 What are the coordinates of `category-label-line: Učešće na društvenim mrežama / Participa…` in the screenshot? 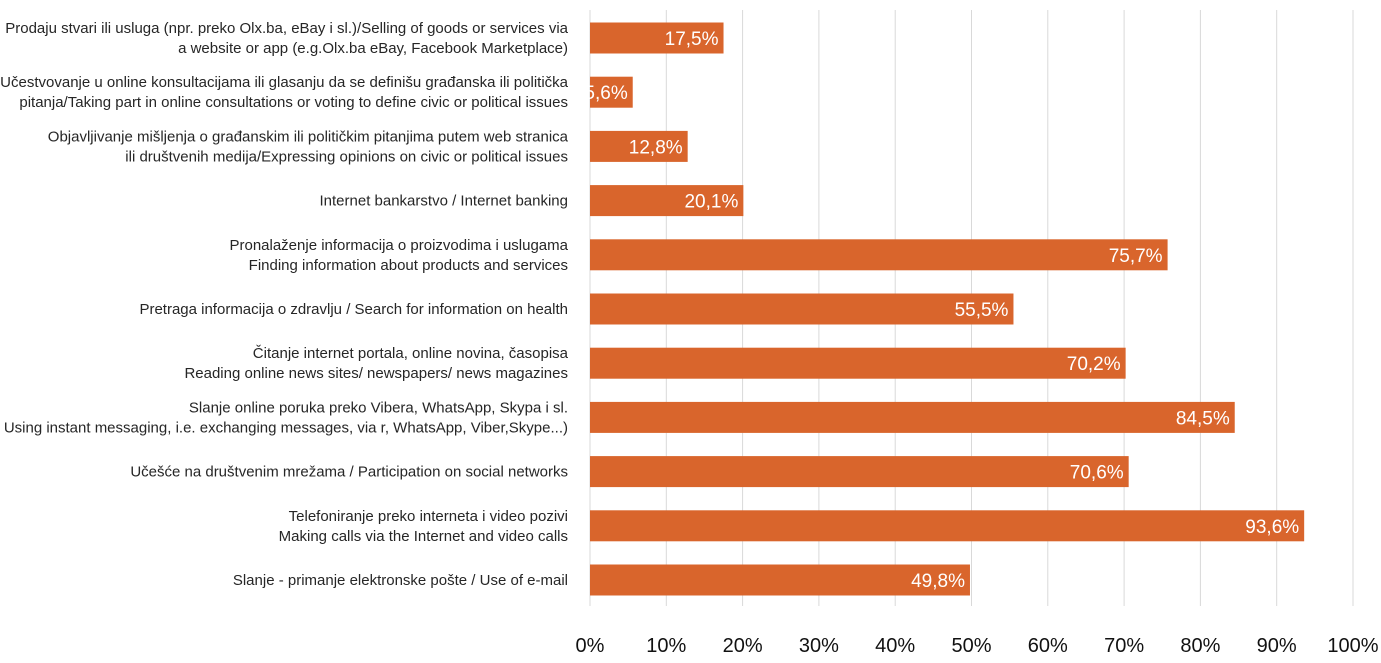 It's located at (349, 472).